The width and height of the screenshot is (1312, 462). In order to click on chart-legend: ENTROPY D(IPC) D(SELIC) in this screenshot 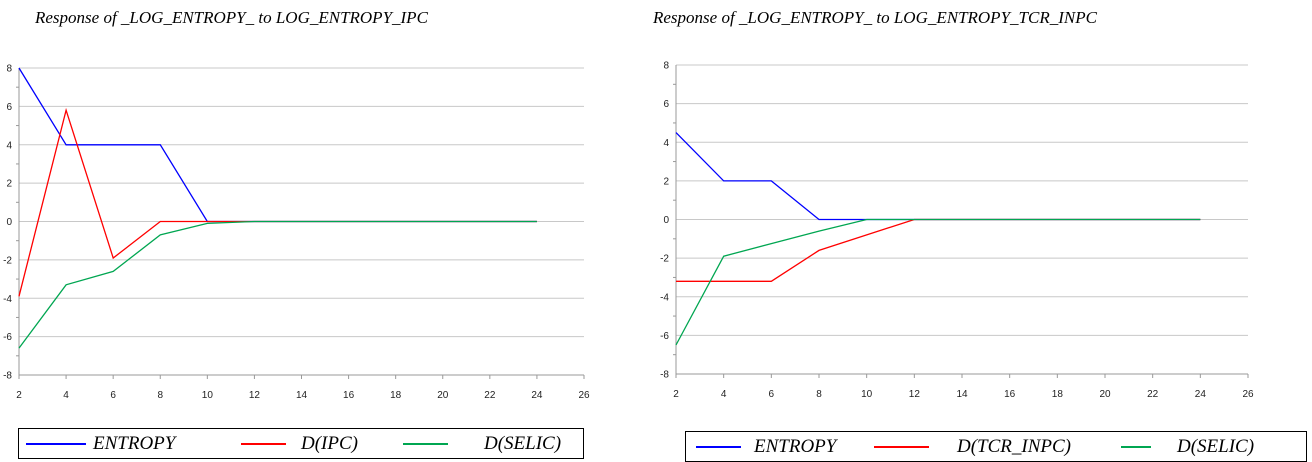, I will do `click(301, 443)`.